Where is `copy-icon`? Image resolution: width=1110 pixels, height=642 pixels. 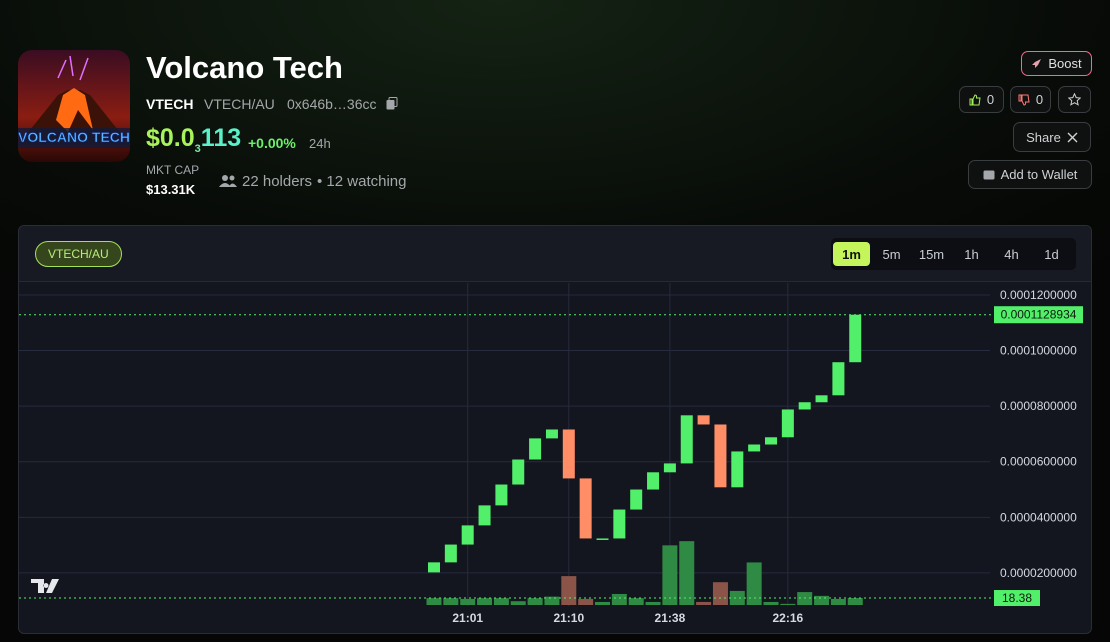
copy-icon is located at coordinates (392, 103).